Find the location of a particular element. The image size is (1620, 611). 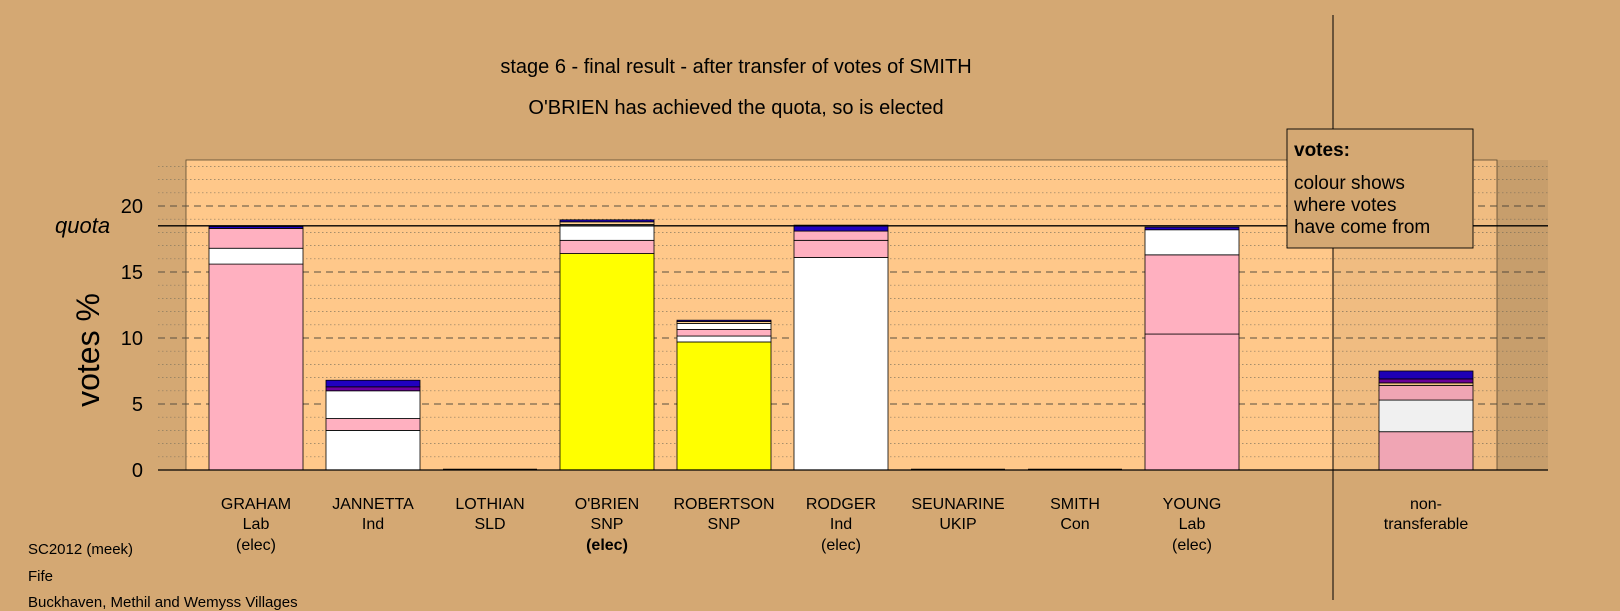

y-tick-label: 10 is located at coordinates (132, 339).